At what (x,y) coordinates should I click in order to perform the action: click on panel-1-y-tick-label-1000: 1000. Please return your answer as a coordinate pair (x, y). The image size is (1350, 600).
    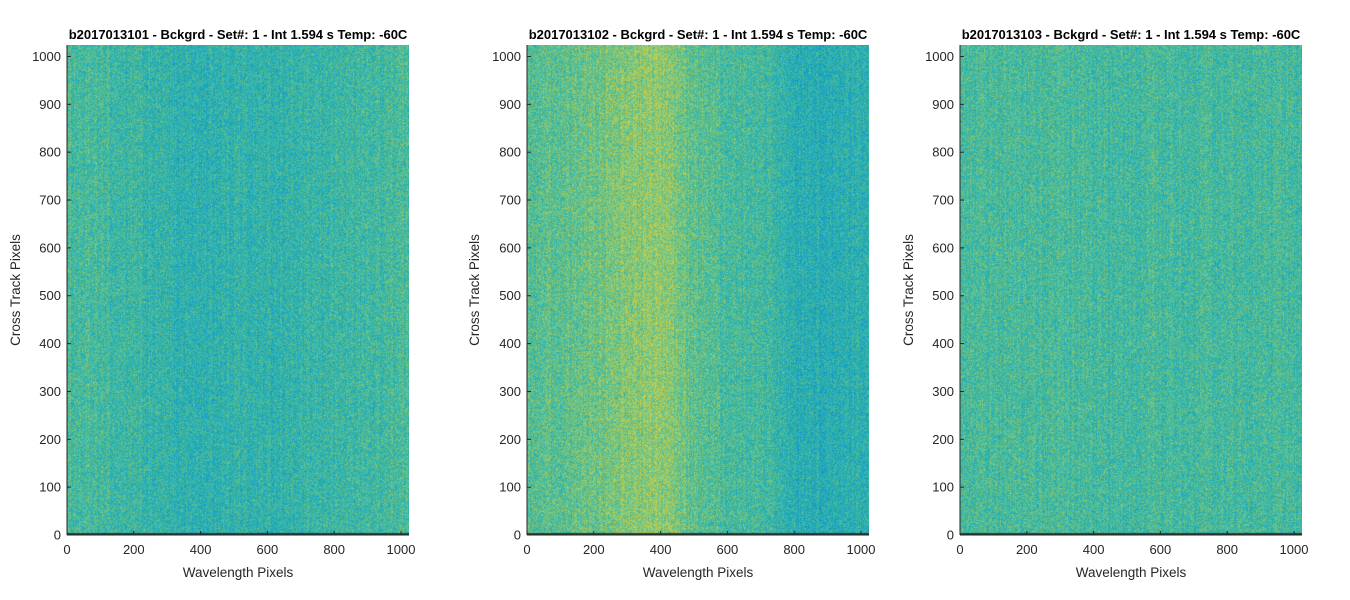
    Looking at the image, I should click on (46, 56).